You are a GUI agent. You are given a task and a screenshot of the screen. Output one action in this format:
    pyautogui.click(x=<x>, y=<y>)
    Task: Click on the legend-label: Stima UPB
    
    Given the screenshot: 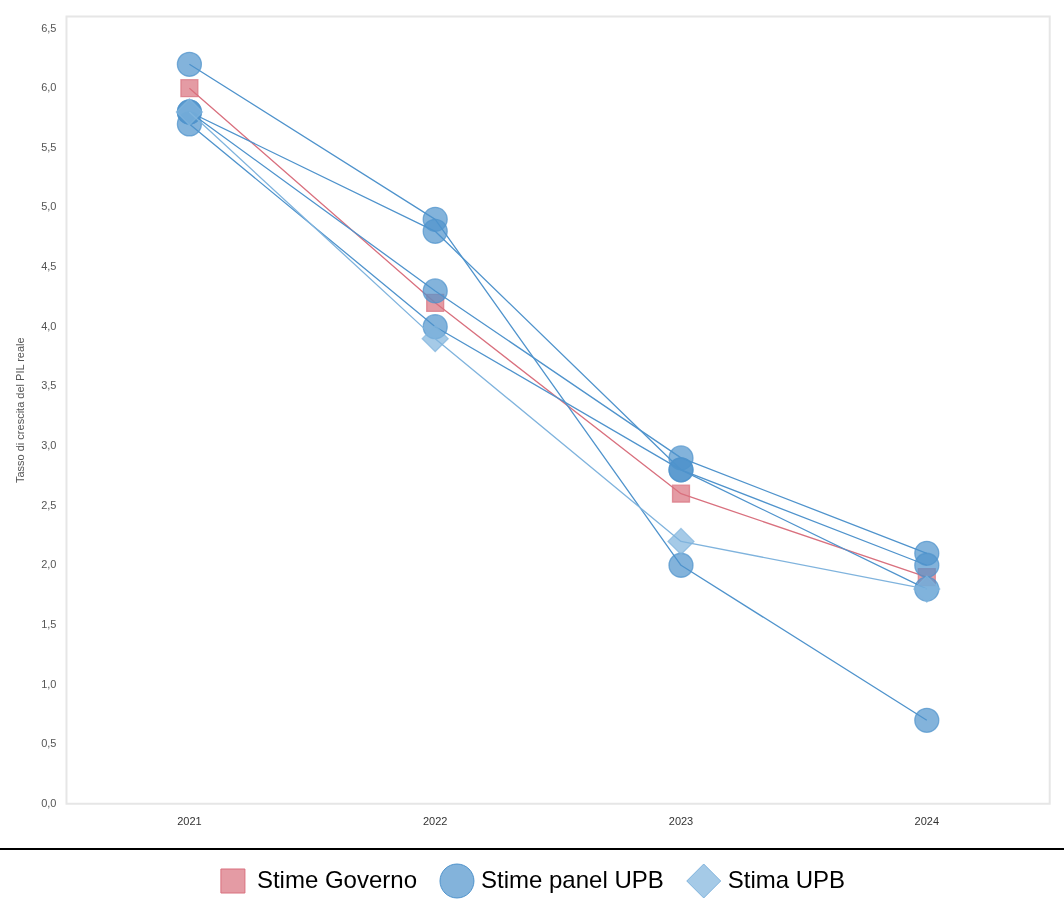 What is the action you would take?
    pyautogui.click(x=786, y=879)
    